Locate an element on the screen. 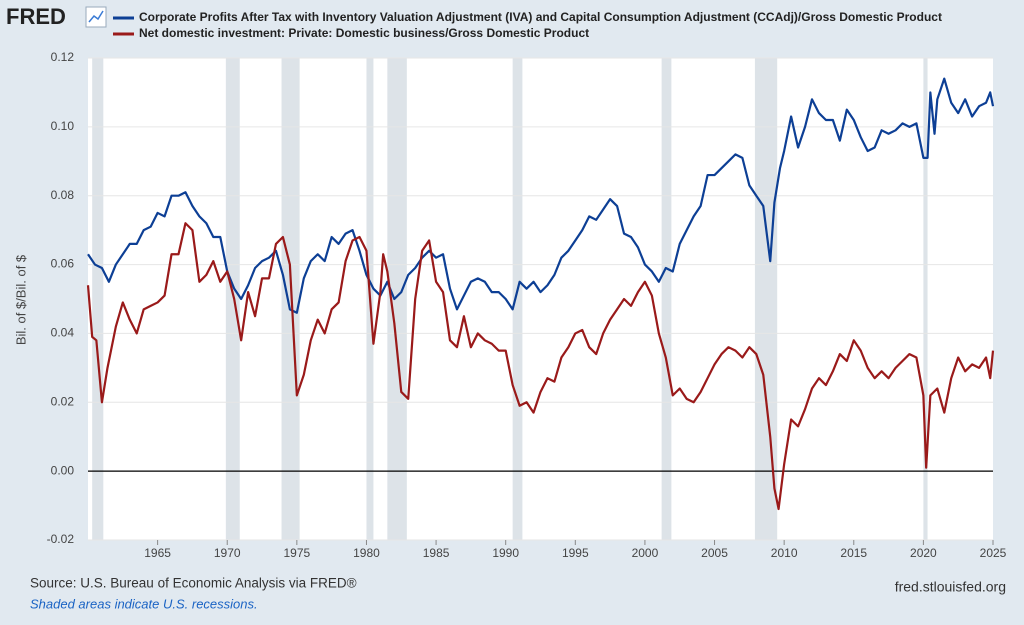  x-tick-label: 1995 is located at coordinates (575, 553).